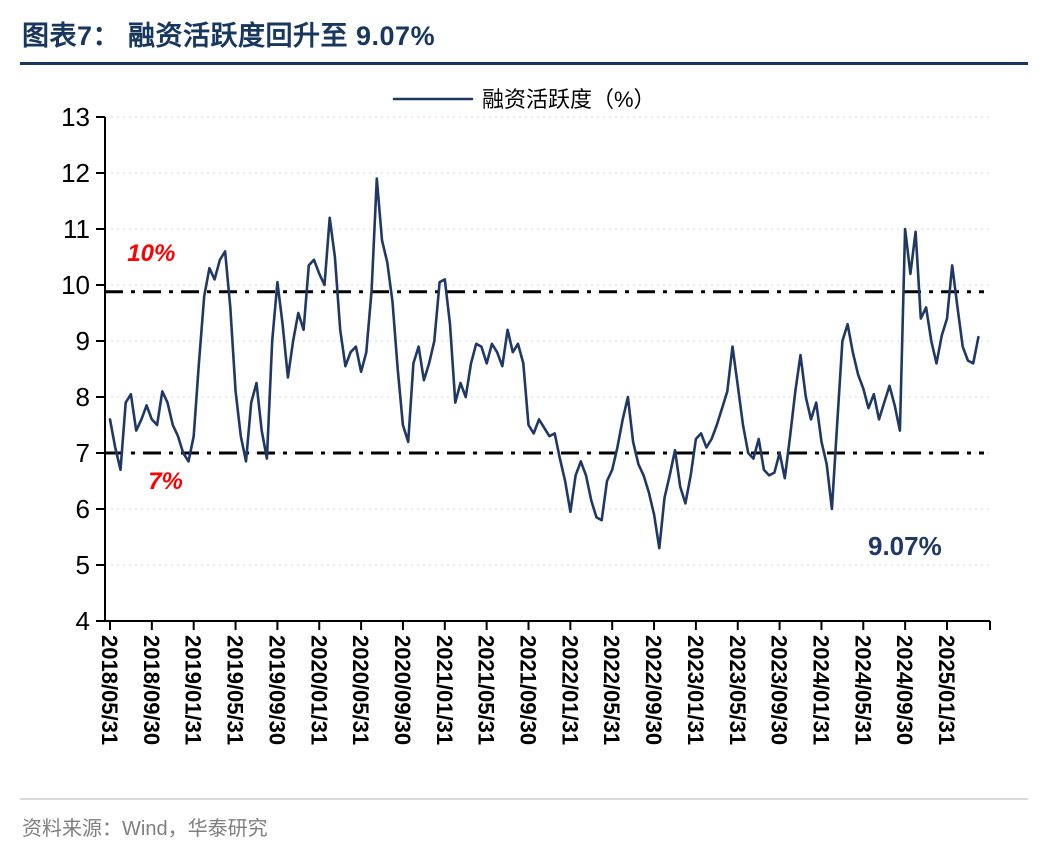 The height and width of the screenshot is (852, 1048). What do you see at coordinates (83, 509) in the screenshot?
I see `y-tick-label: 6` at bounding box center [83, 509].